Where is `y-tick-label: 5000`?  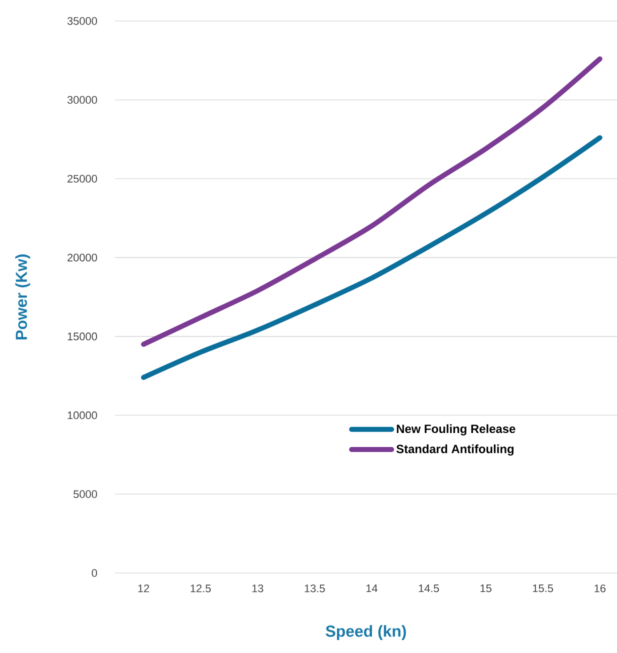 y-tick-label: 5000 is located at coordinates (85, 494).